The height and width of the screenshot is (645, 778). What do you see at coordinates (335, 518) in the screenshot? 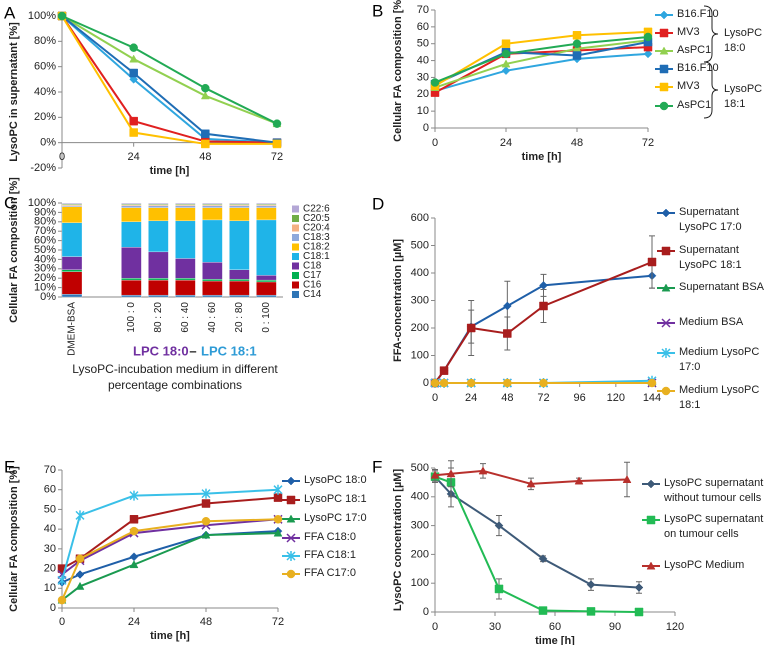
I see `legend-label: LysoPC 17:0` at bounding box center [335, 518].